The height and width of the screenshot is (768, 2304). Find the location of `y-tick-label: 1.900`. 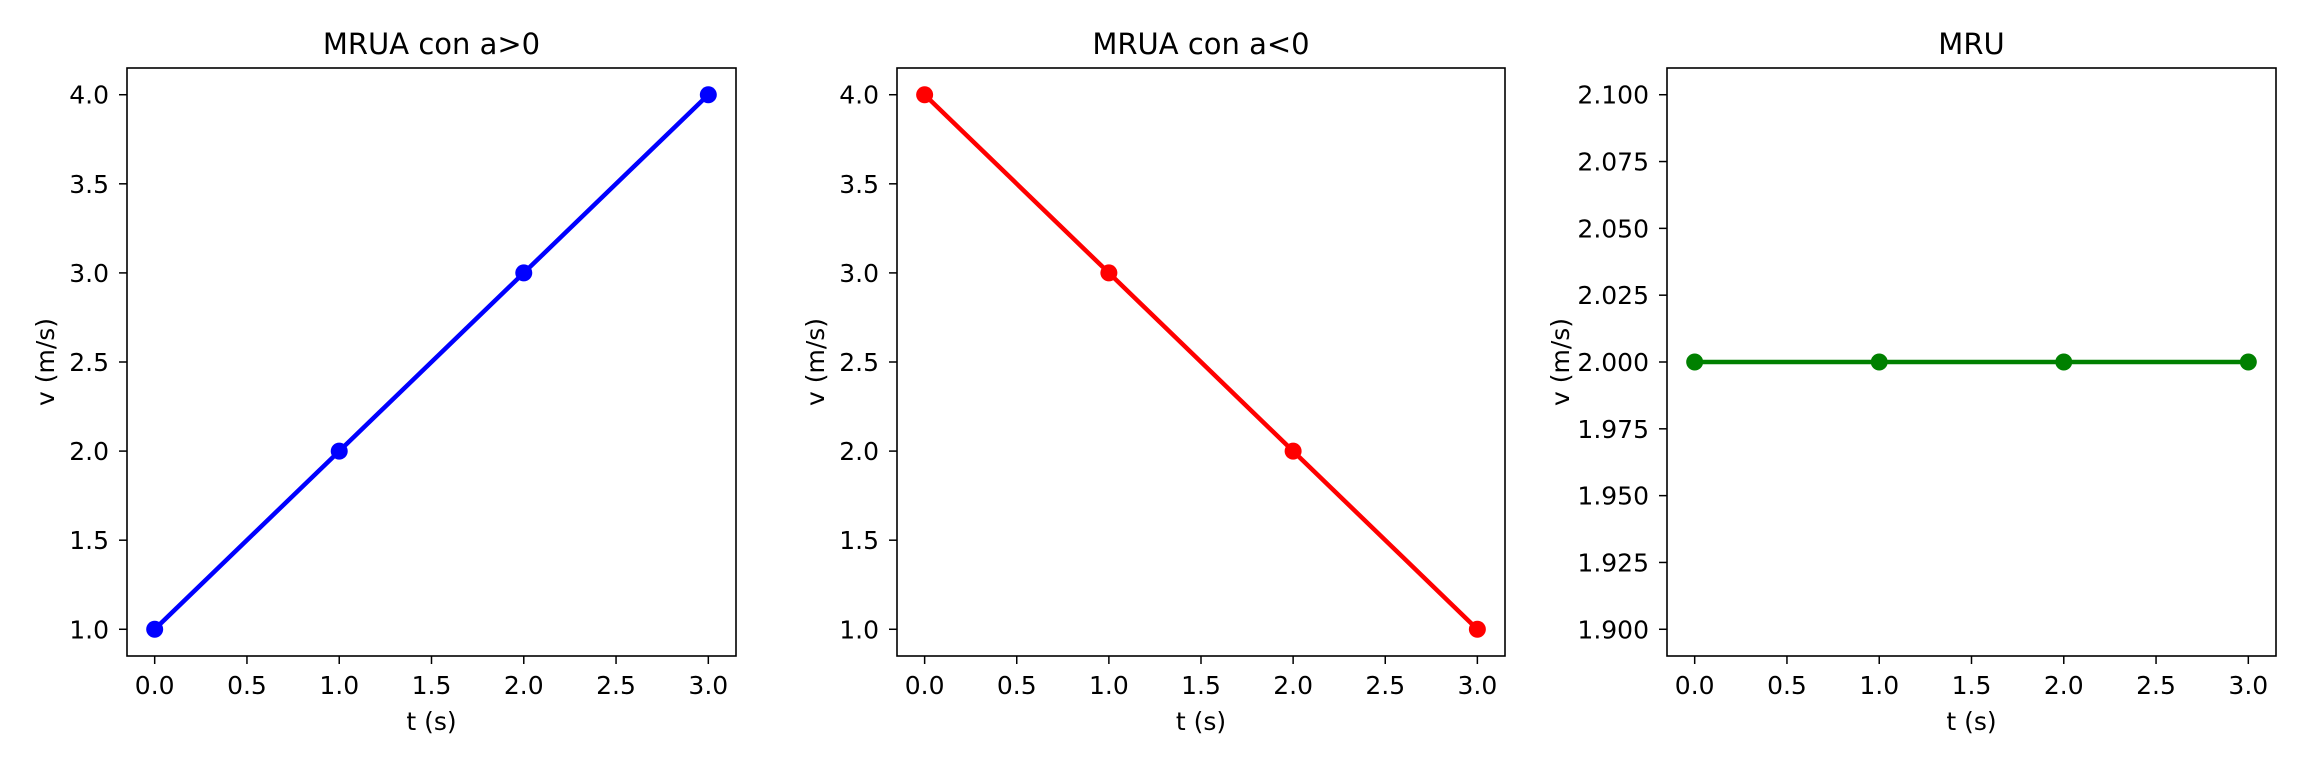

y-tick-label: 1.900 is located at coordinates (1613, 629).